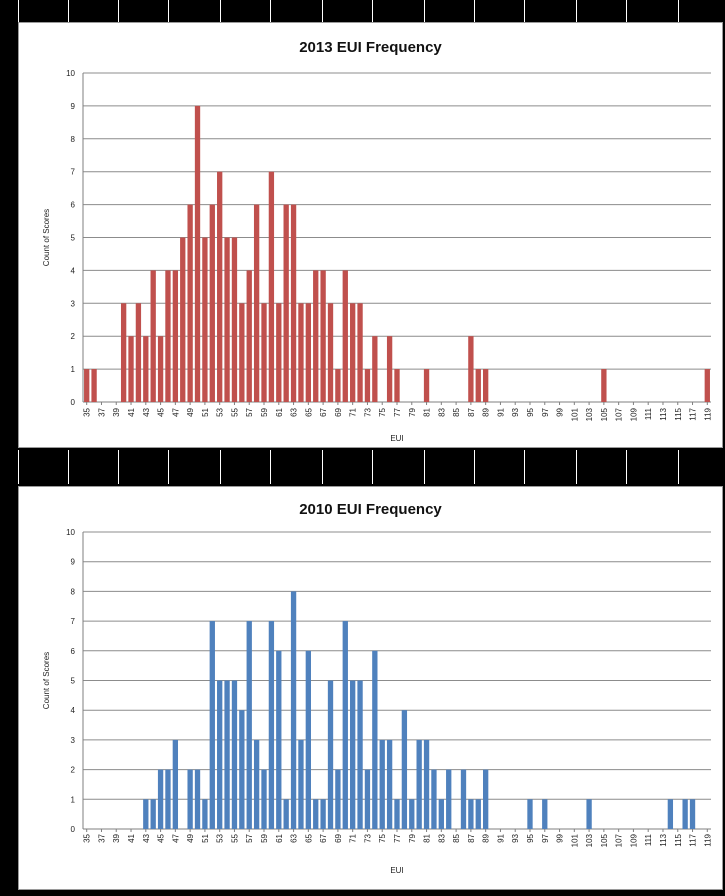 This screenshot has height=896, width=725. Describe the element at coordinates (73, 591) in the screenshot. I see `y-tick-label: 8` at that location.